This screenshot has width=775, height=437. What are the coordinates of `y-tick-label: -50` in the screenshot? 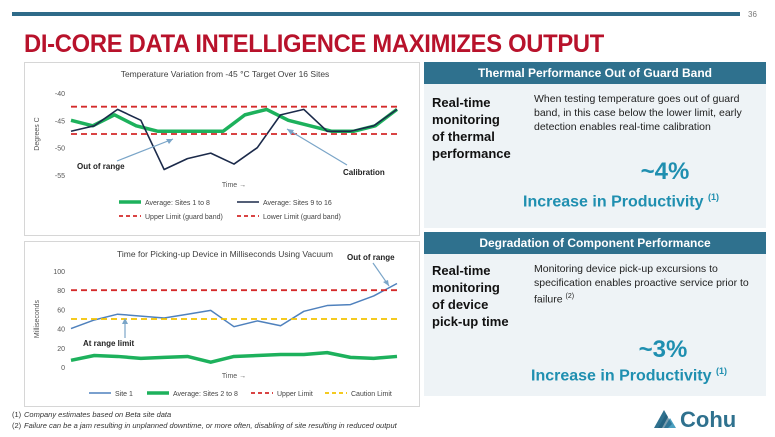 It's located at (60, 149).